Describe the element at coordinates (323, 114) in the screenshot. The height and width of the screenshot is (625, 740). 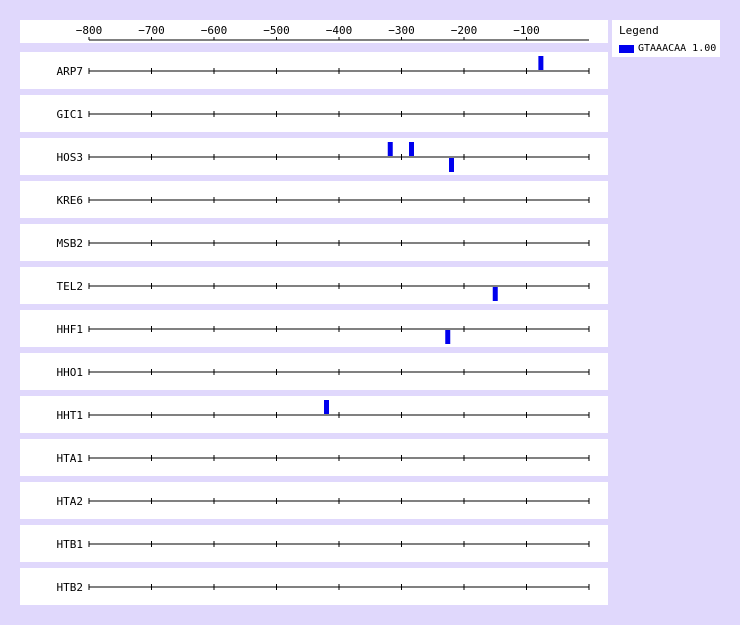
I see `gene-track: GIC1` at that location.